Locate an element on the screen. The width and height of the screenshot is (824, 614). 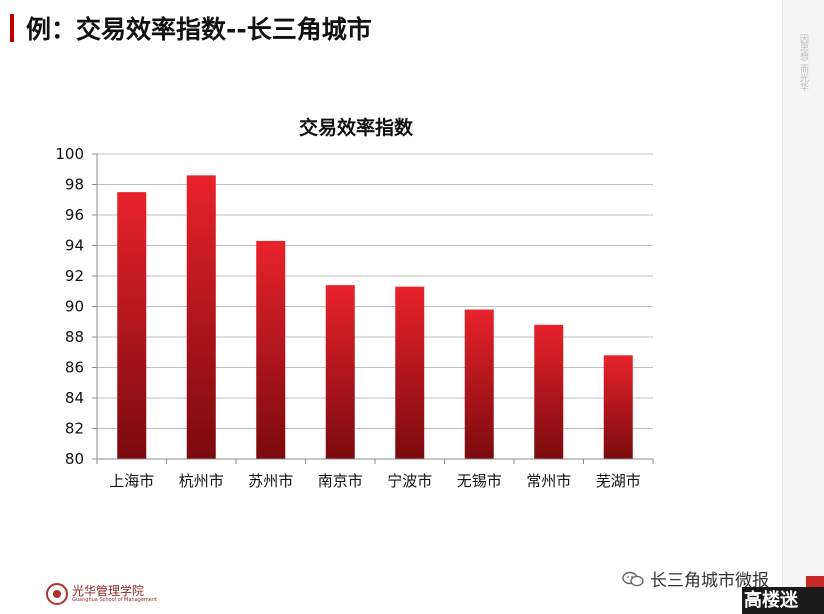
corner-badge: 高楼迷 is located at coordinates (783, 600).